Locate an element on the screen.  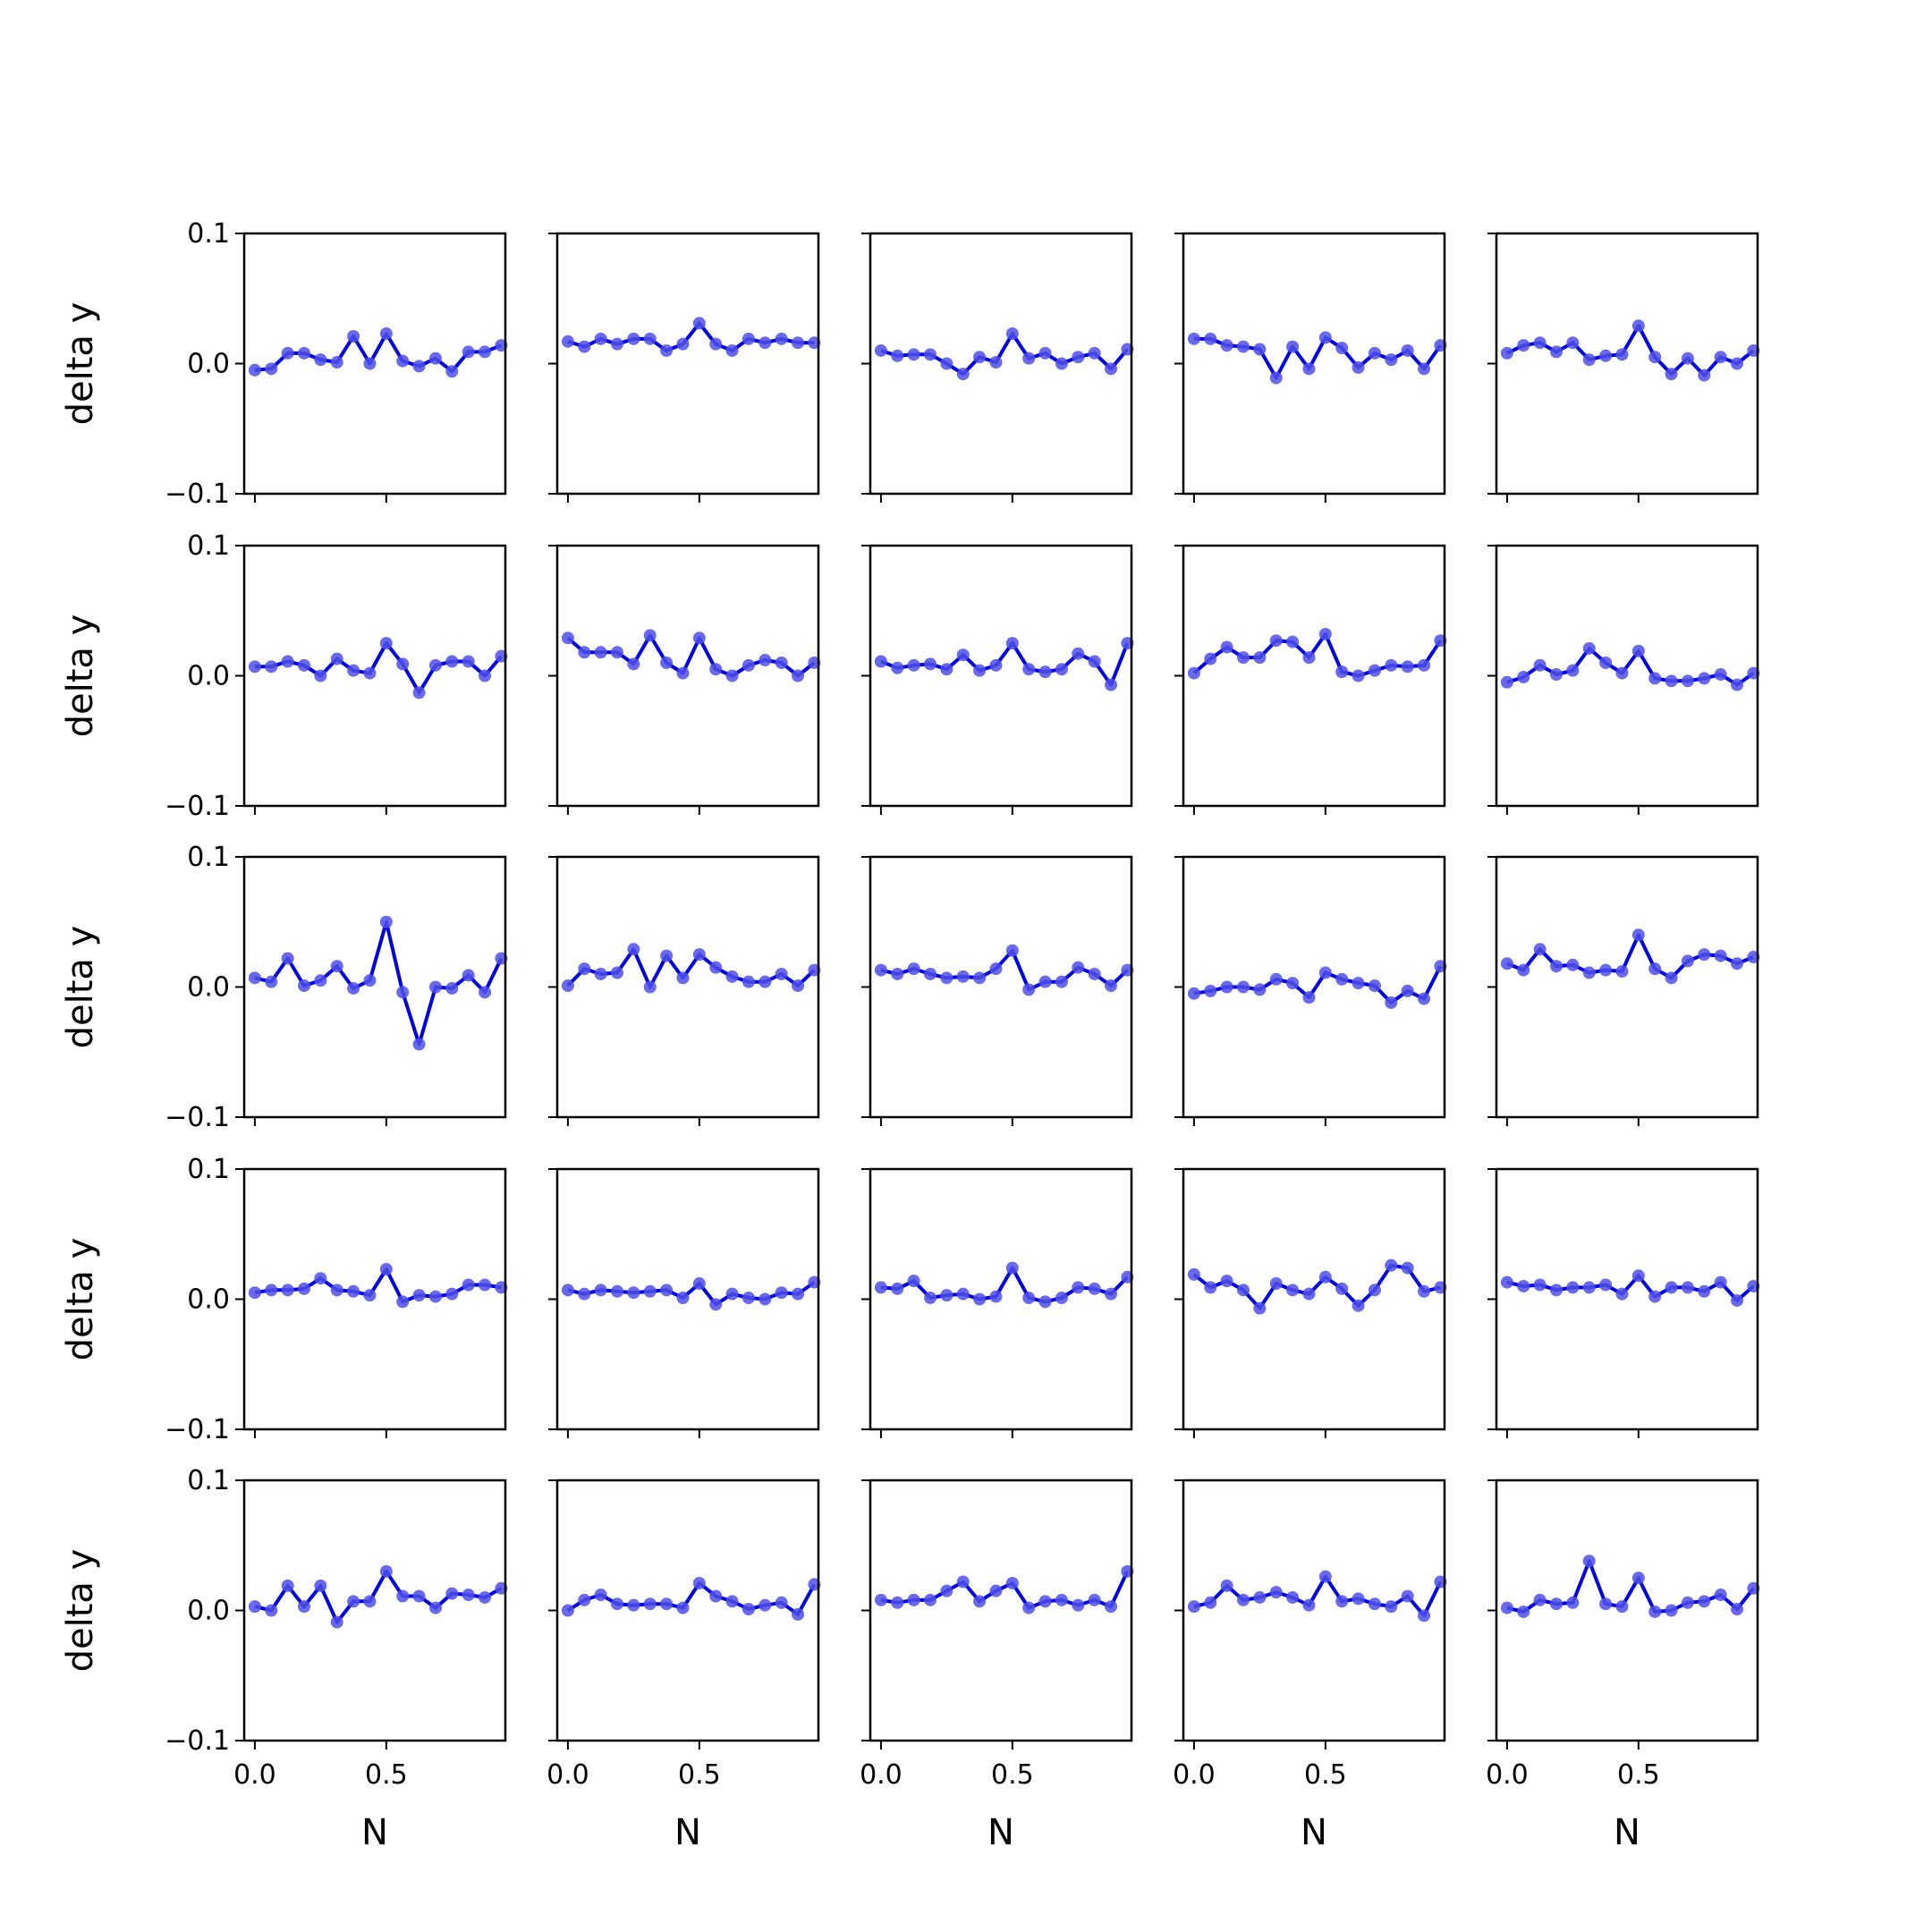
subplot-4-1: −0.1 0.0 0.1 delta y is located at coordinates (284, 1299).